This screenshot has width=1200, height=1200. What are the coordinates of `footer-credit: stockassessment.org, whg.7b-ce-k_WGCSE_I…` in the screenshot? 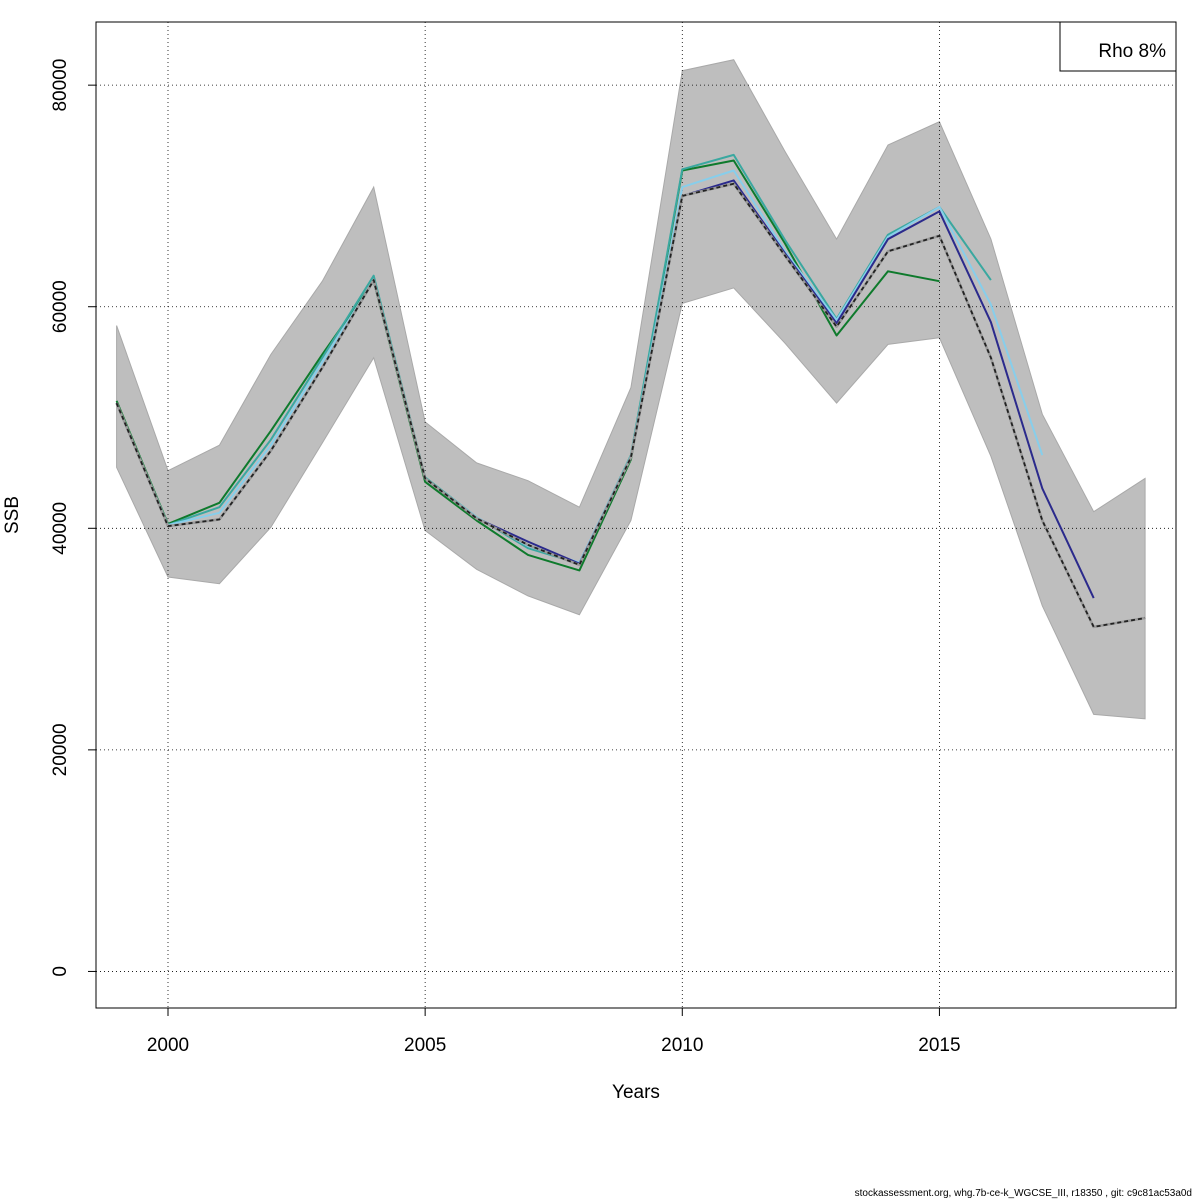 It's located at (1023, 1193).